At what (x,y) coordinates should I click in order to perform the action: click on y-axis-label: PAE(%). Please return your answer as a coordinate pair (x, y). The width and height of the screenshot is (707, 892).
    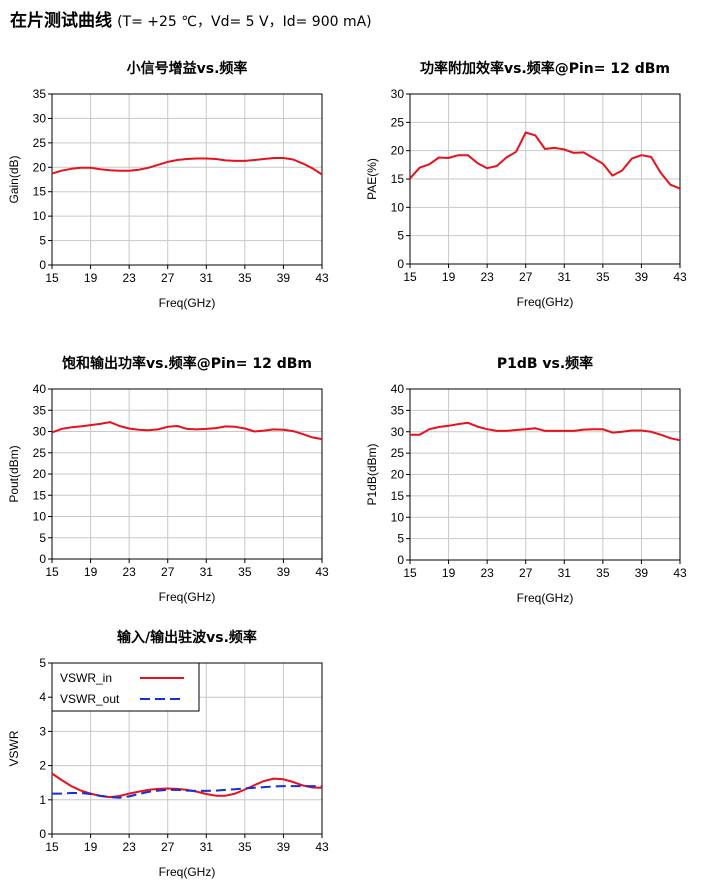
    Looking at the image, I should click on (372, 179).